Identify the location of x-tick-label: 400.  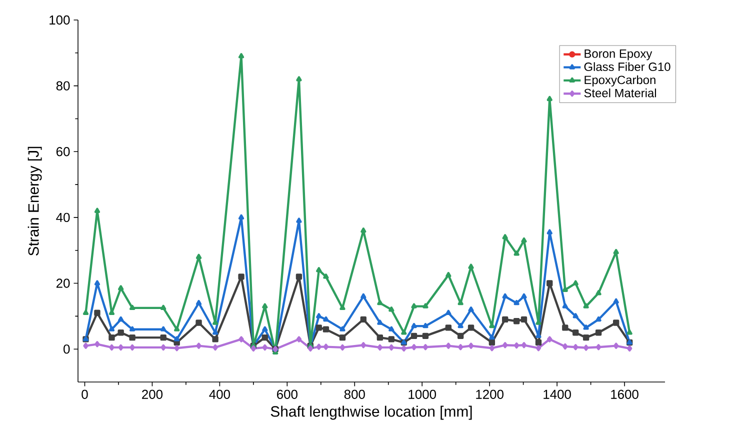
(219, 394).